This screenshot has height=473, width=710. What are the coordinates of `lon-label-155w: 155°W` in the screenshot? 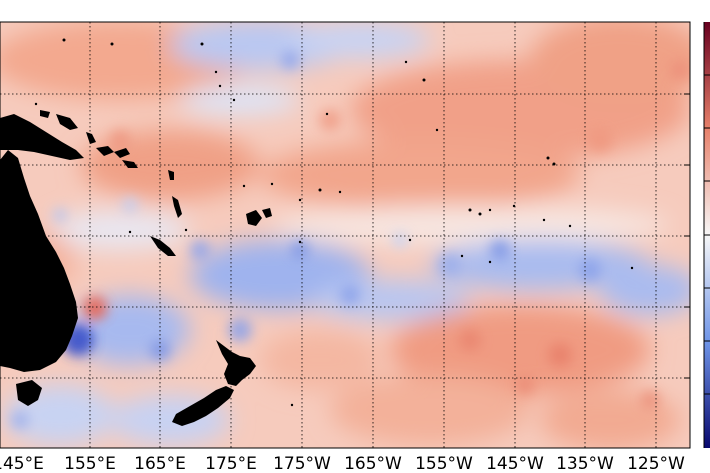 It's located at (444, 463).